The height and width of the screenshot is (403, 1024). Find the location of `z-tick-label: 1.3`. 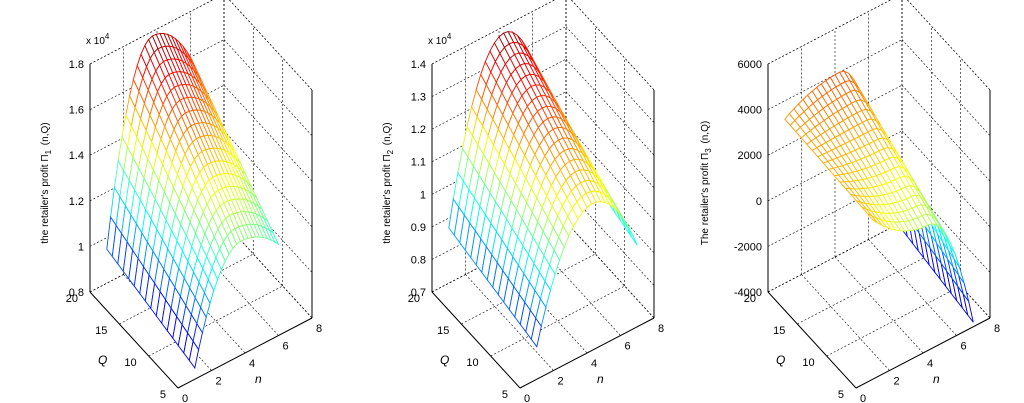

z-tick-label: 1.3 is located at coordinates (418, 98).